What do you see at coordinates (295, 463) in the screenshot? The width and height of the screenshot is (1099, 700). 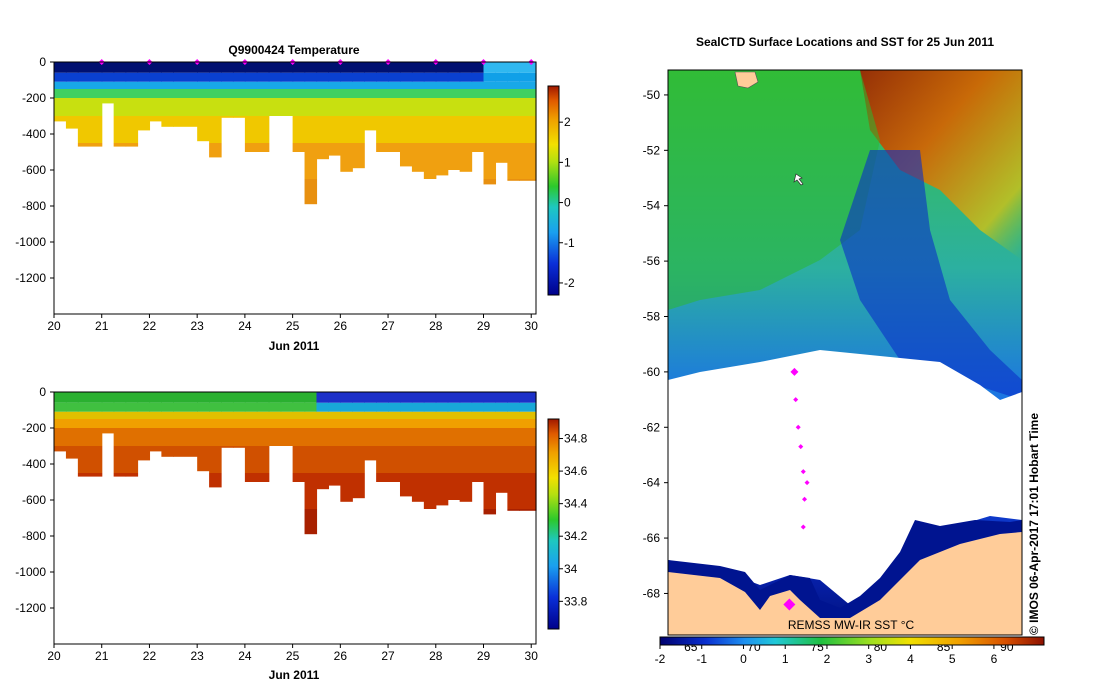 I see `salinity-section` at bounding box center [295, 463].